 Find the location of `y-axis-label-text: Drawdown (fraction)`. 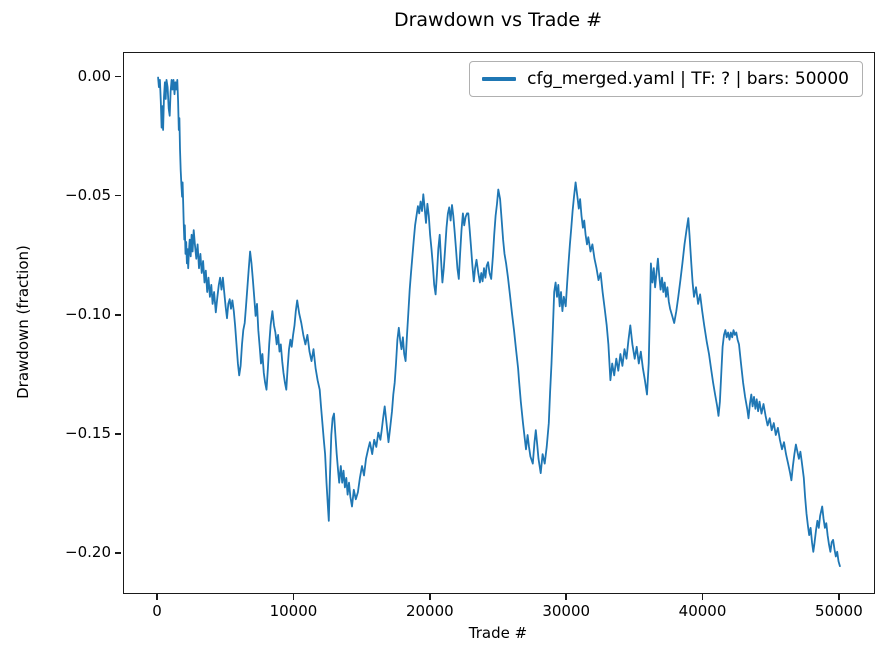

y-axis-label-text: Drawdown (fraction) is located at coordinates (23, 322).